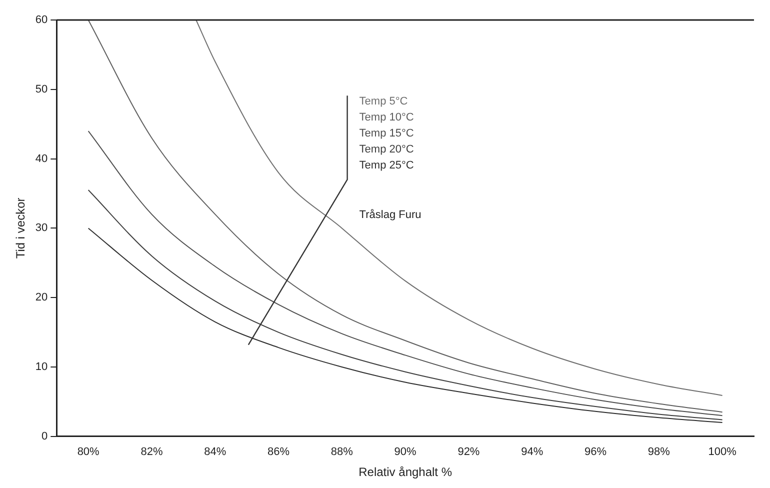 This screenshot has height=488, width=770. I want to click on text: Temp 5°C, so click(383, 102).